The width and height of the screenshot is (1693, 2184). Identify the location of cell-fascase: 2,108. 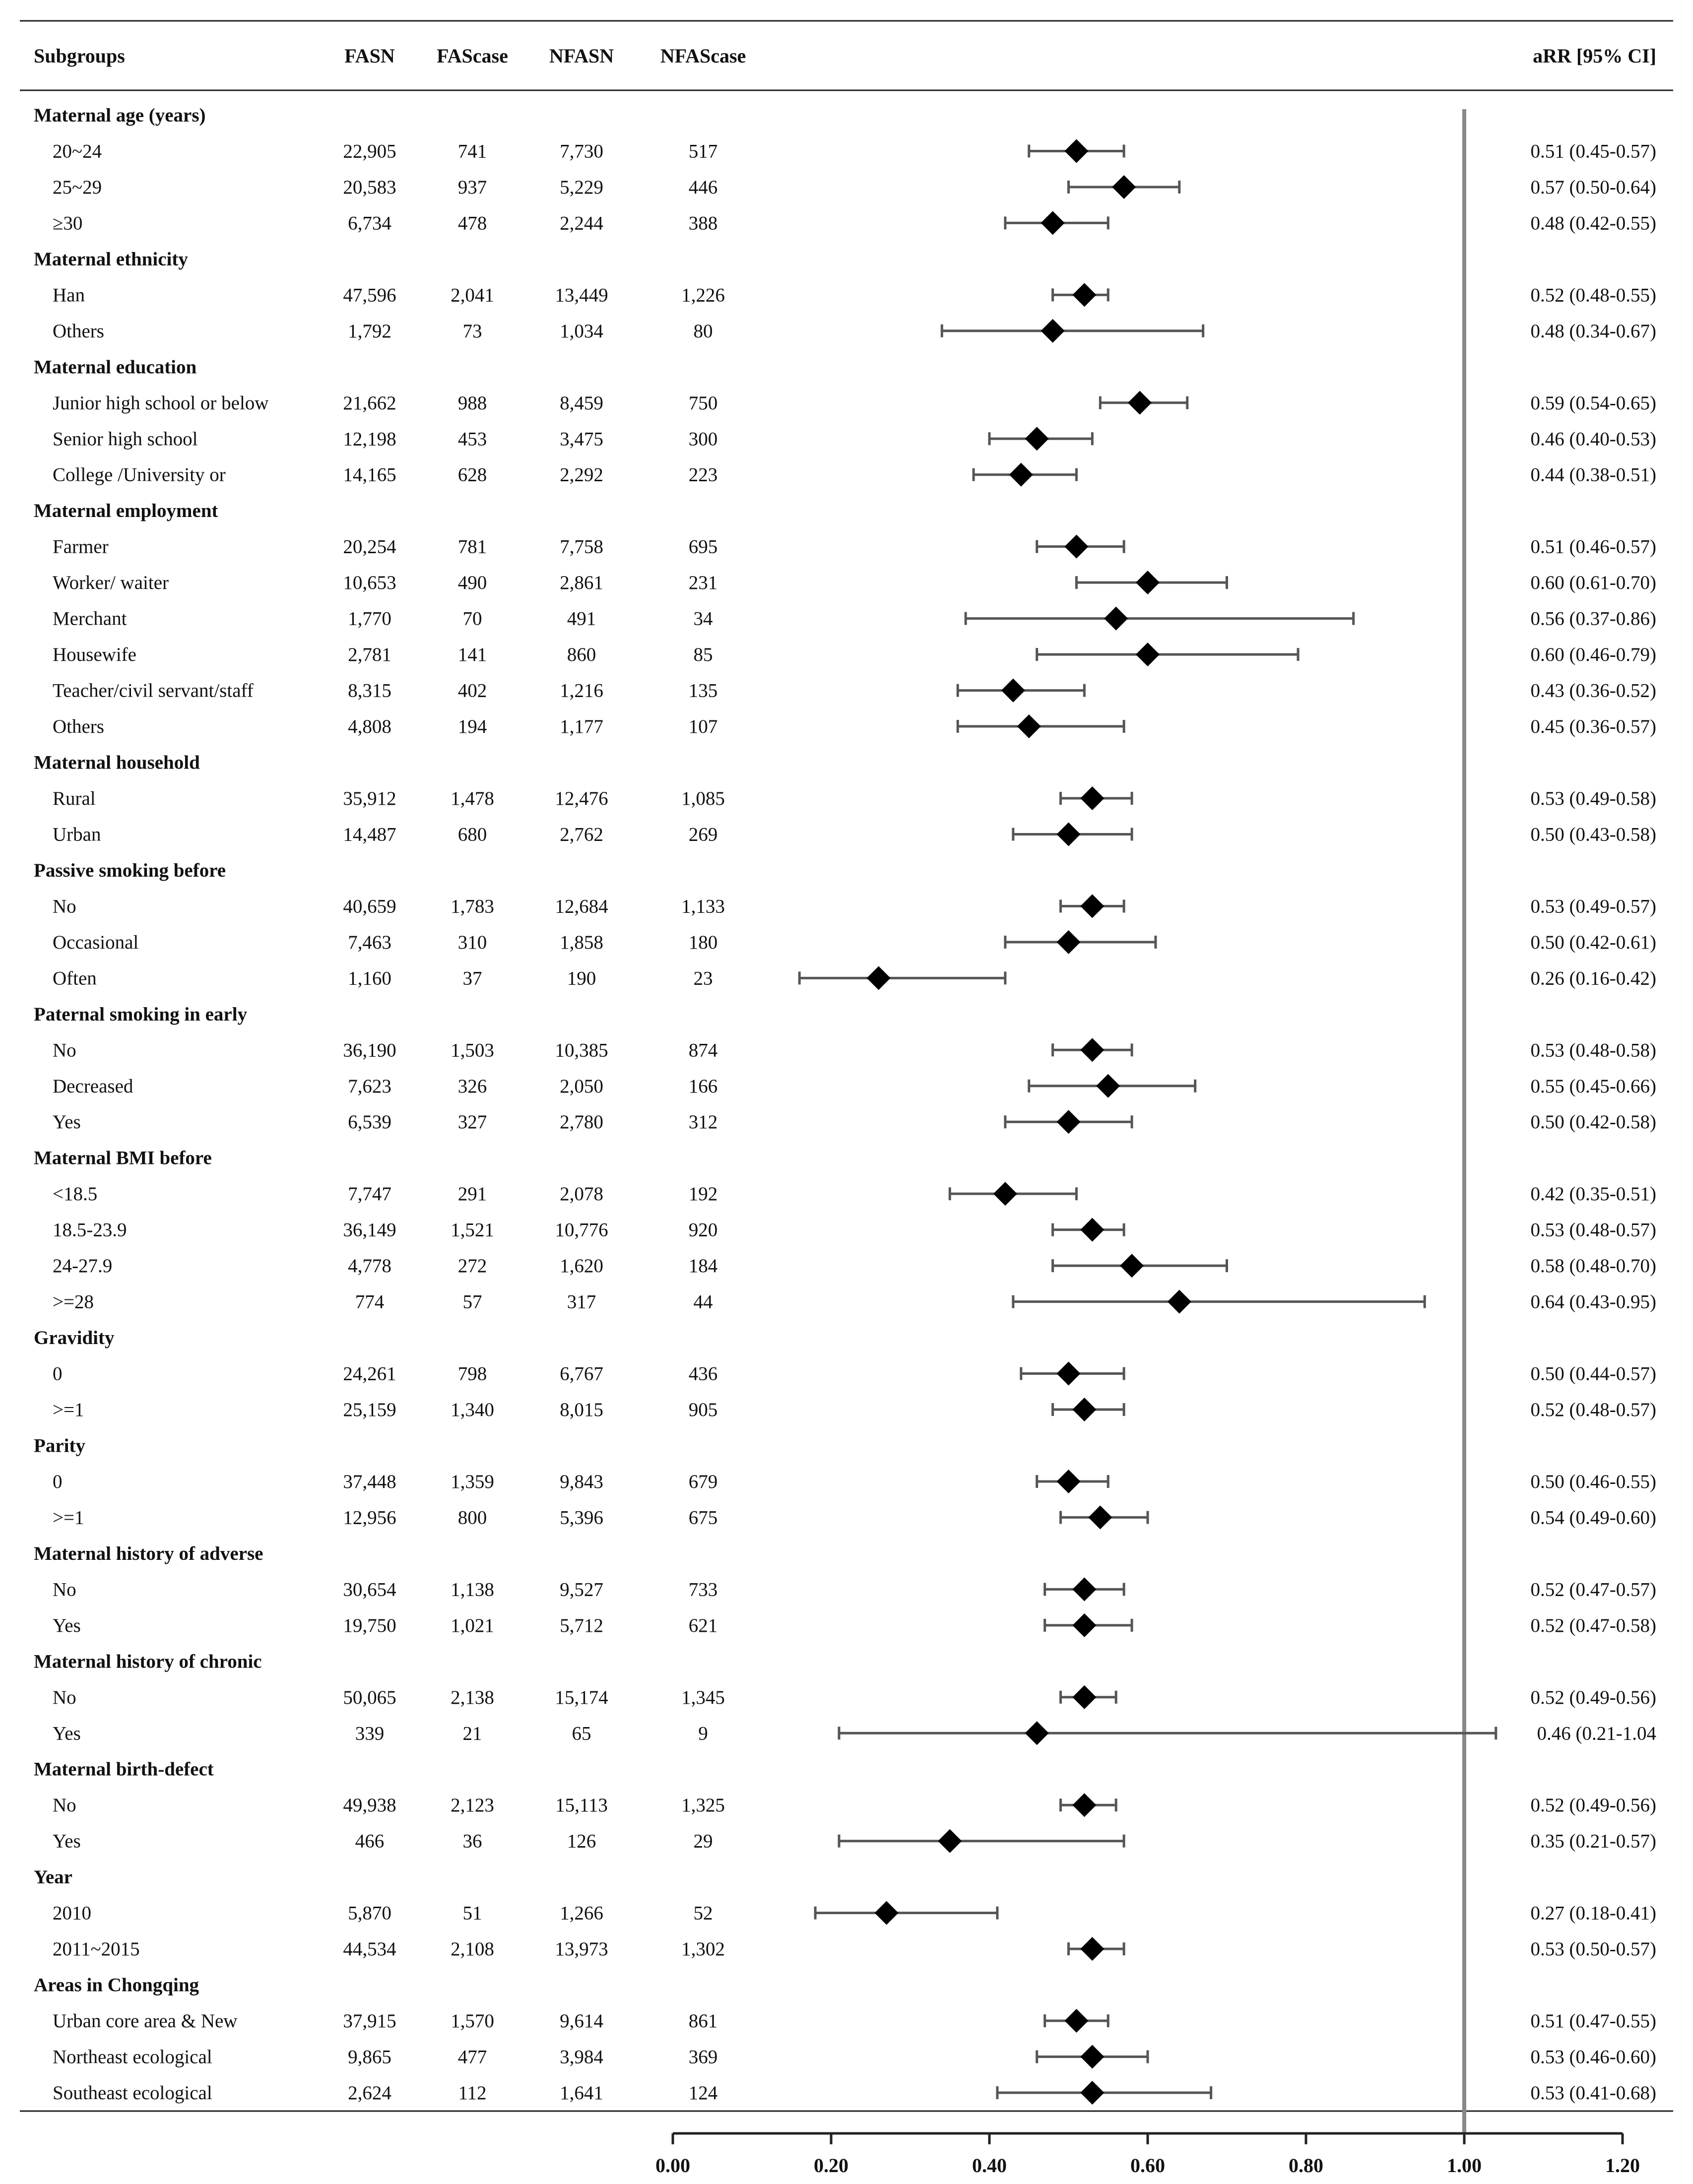
(473, 1949).